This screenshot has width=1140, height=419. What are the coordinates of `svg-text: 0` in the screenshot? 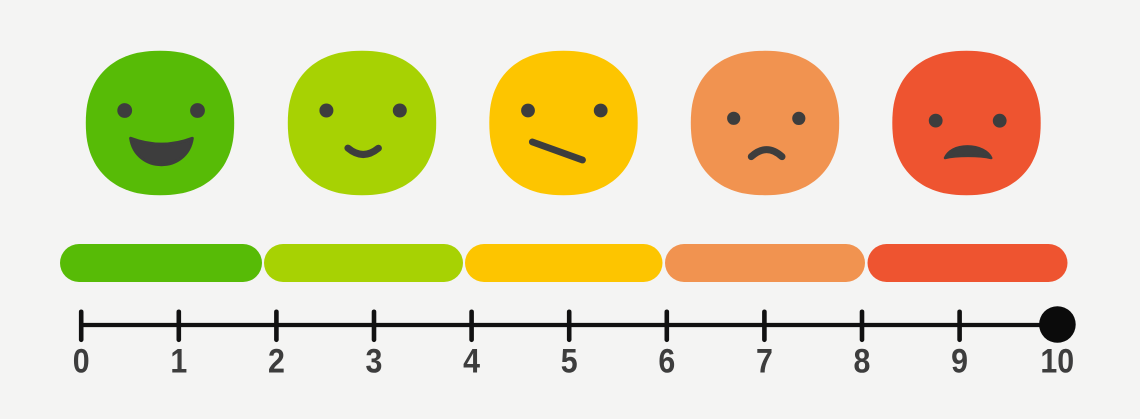 It's located at (81, 361).